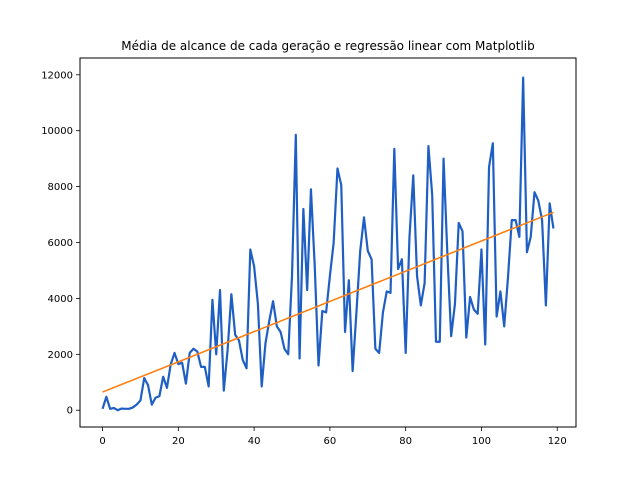 The height and width of the screenshot is (480, 640). Describe the element at coordinates (60, 299) in the screenshot. I see `y-tick-label: 4000` at that location.